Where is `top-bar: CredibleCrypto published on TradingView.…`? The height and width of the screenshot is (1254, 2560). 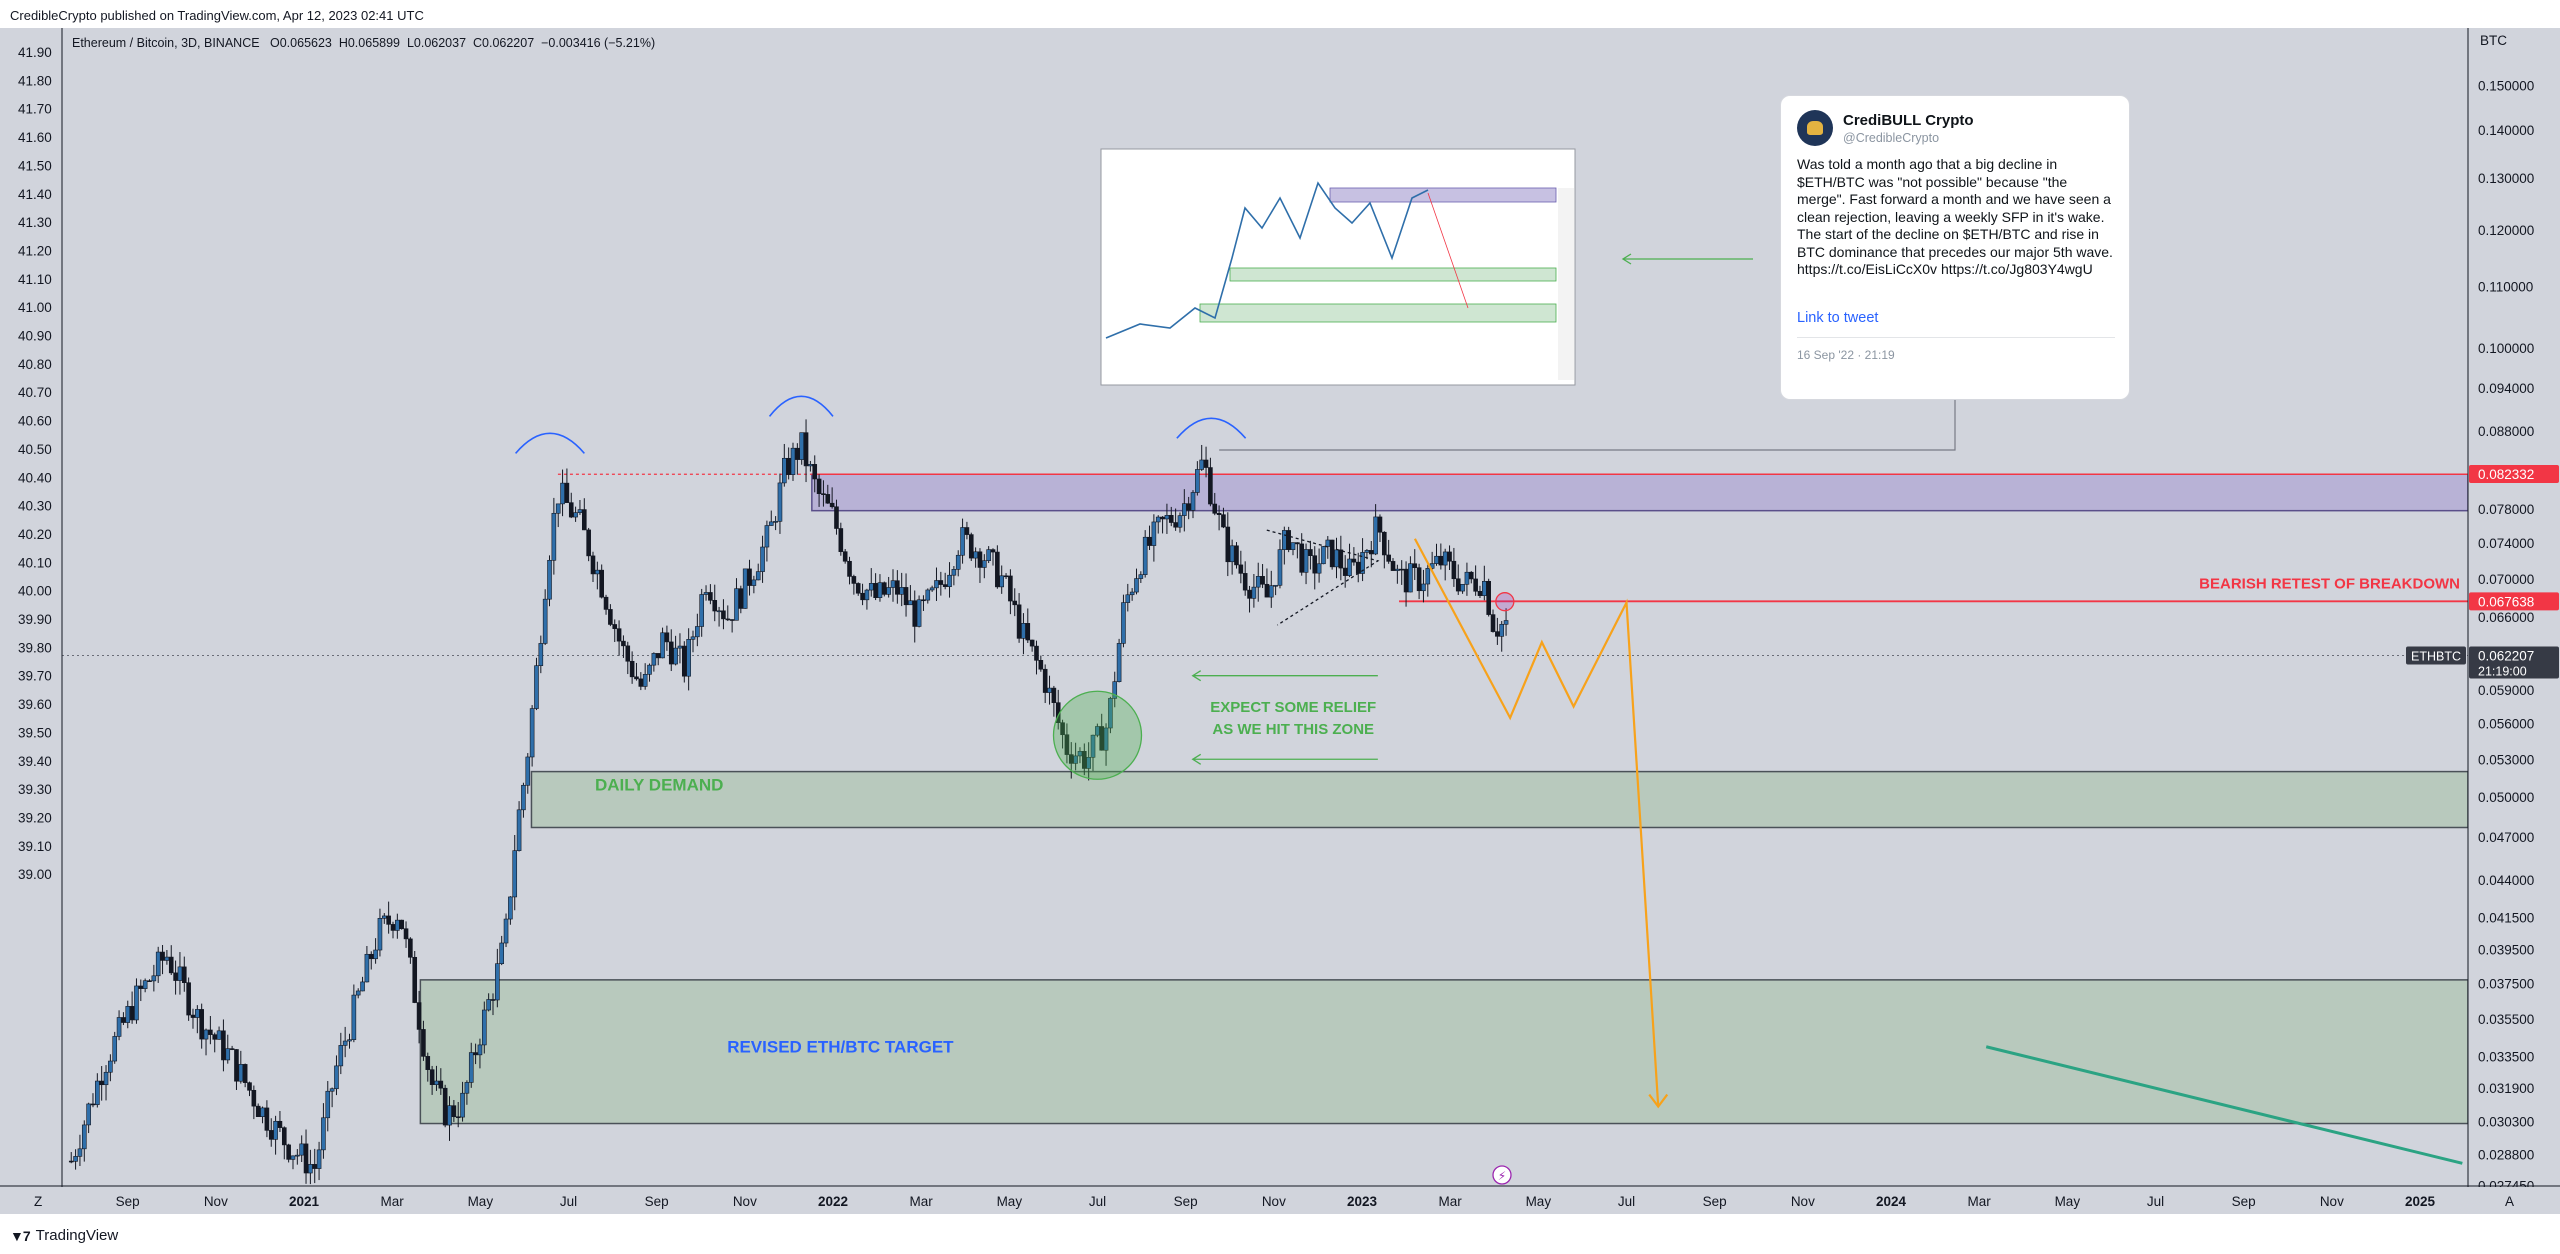
top-bar: CredibleCrypto published on TradingView.… is located at coordinates (1280, 14).